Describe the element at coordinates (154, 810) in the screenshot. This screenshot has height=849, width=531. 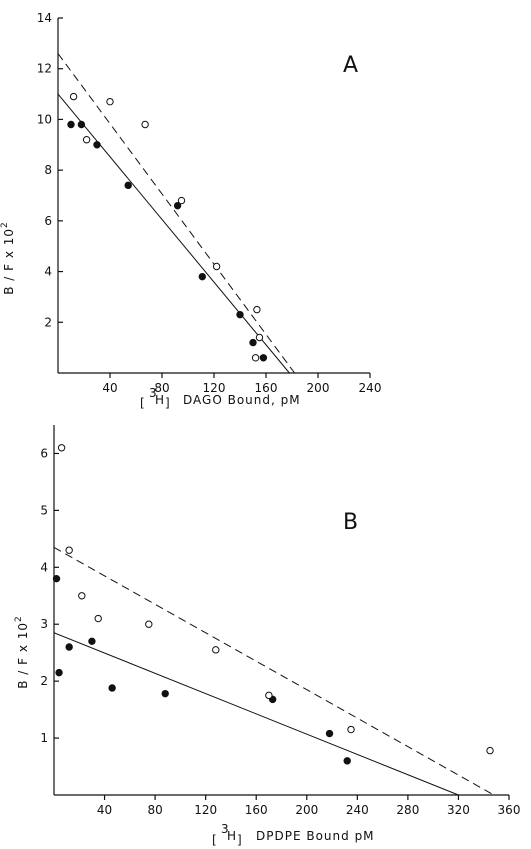
I see `panel-b-x-tick-label: 80` at that location.